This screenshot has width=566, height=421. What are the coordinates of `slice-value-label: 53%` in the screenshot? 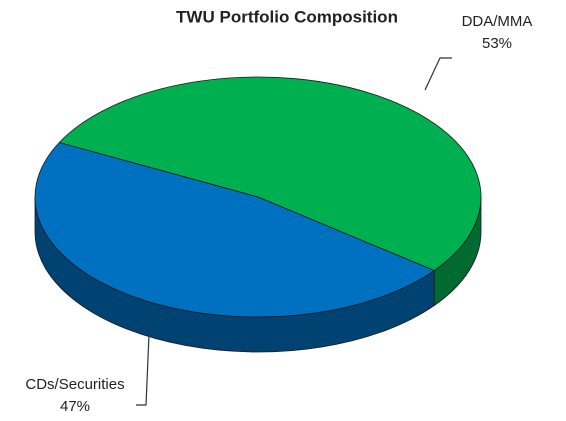 It's located at (497, 43).